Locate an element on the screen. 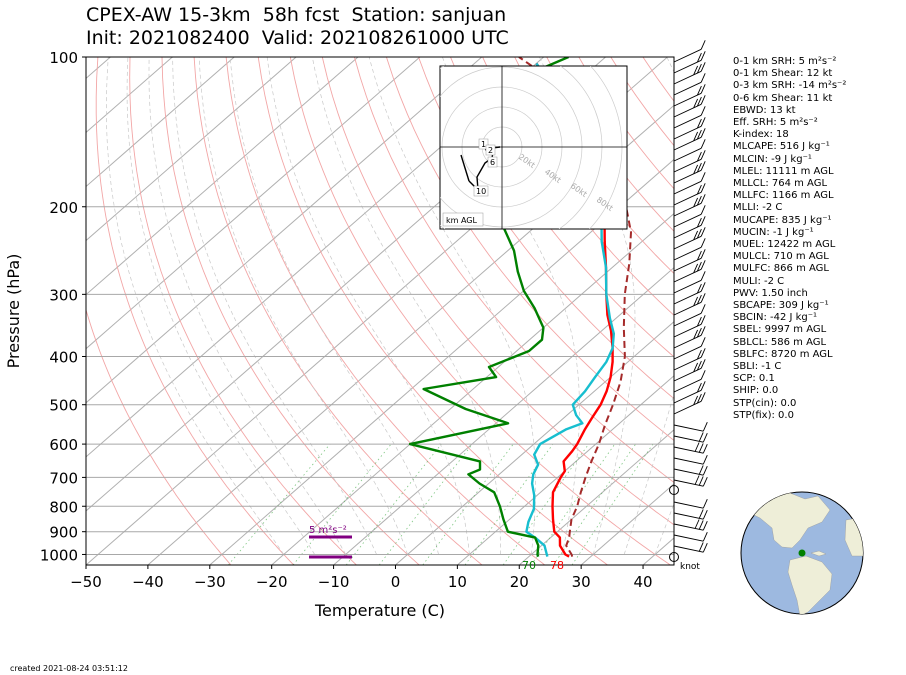 The height and width of the screenshot is (675, 906). srh-marker: 5 m²s⁻² is located at coordinates (330, 541).